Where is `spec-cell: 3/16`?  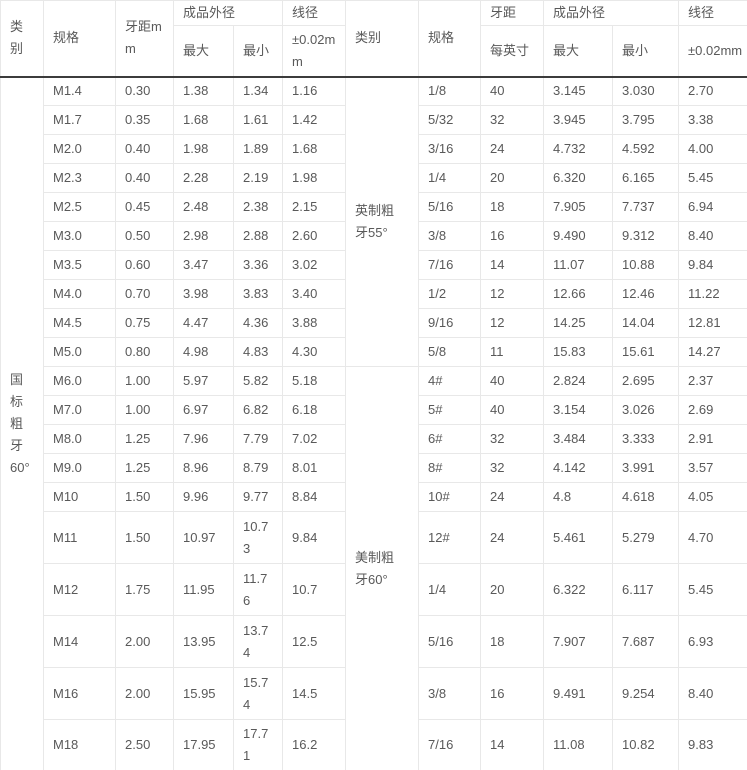
spec-cell: 3/16 is located at coordinates (450, 149).